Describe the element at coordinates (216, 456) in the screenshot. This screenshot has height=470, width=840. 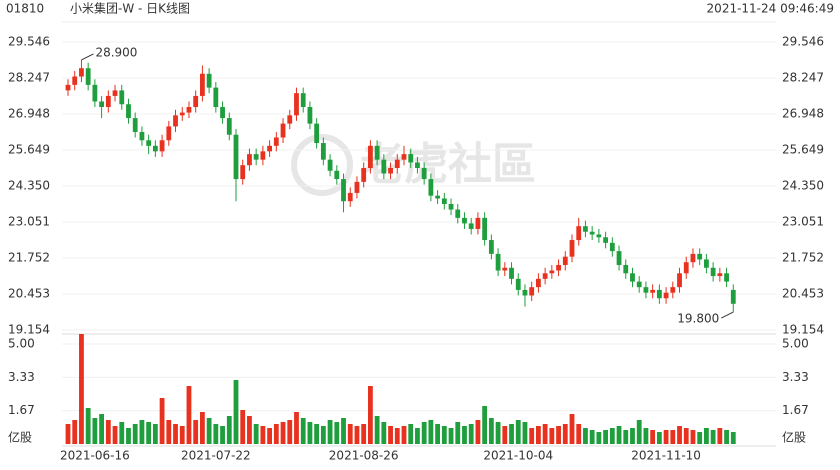
I see `x-tick-label: 2021-07-22` at that location.